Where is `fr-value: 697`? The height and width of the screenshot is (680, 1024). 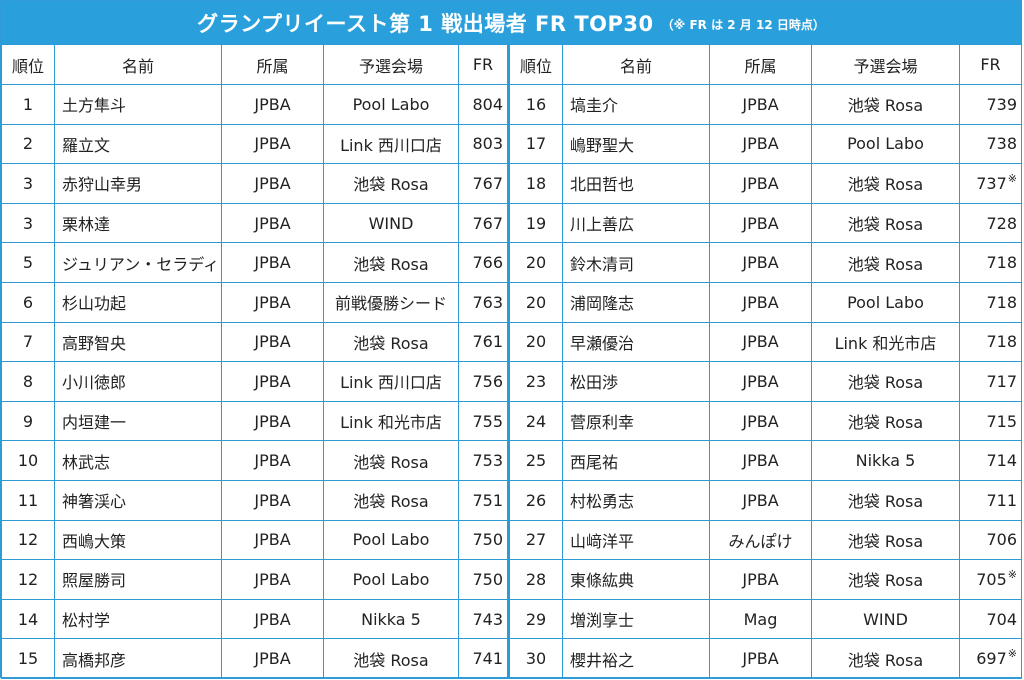 fr-value: 697 is located at coordinates (991, 659).